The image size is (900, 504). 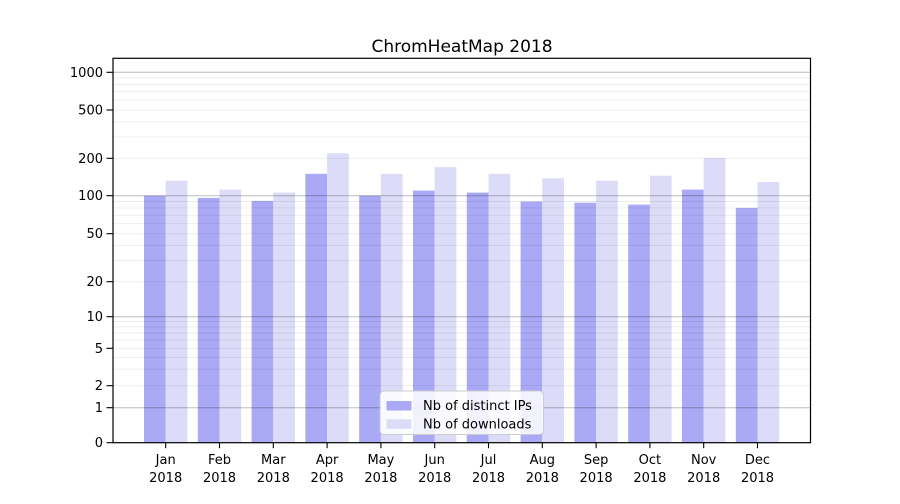 What do you see at coordinates (90, 159) in the screenshot?
I see `y-tick-label-200: 200` at bounding box center [90, 159].